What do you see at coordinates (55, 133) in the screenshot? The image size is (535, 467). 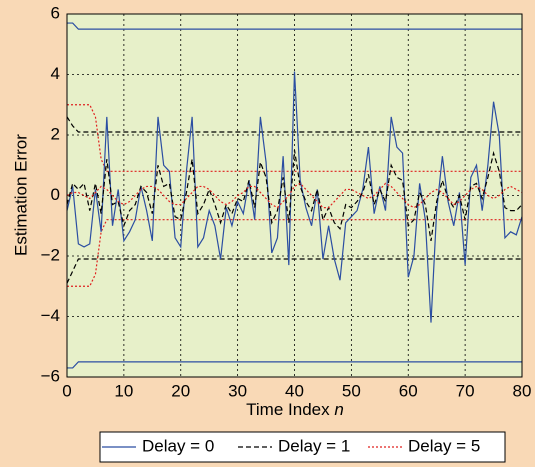 I see `y-tick-label: 2` at bounding box center [55, 133].